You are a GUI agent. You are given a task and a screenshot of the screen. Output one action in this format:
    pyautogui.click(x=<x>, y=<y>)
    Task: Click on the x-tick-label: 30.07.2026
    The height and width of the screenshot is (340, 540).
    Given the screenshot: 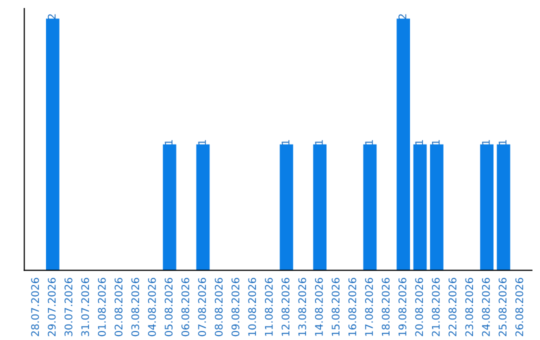 What is the action you would take?
    pyautogui.click(x=68, y=307)
    